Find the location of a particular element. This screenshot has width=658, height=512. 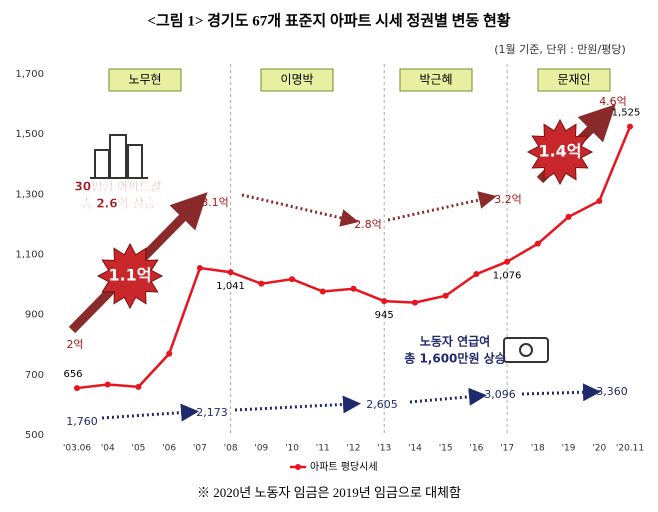

x-tick-label: '19 is located at coordinates (569, 449).